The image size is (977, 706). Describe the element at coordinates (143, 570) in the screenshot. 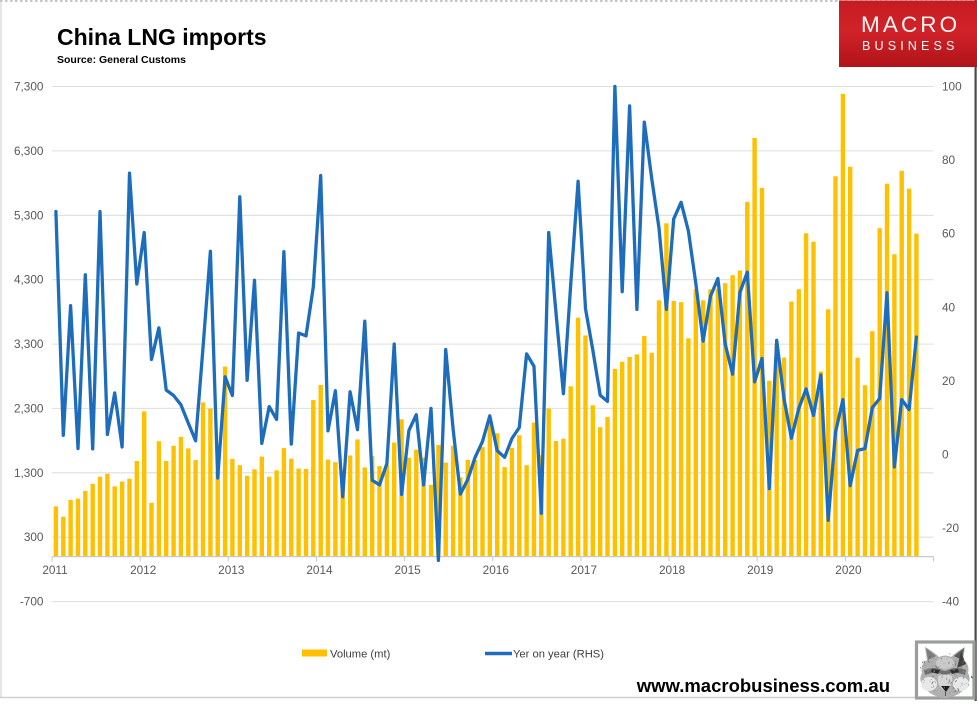

I see `svg-text: 2012` at that location.